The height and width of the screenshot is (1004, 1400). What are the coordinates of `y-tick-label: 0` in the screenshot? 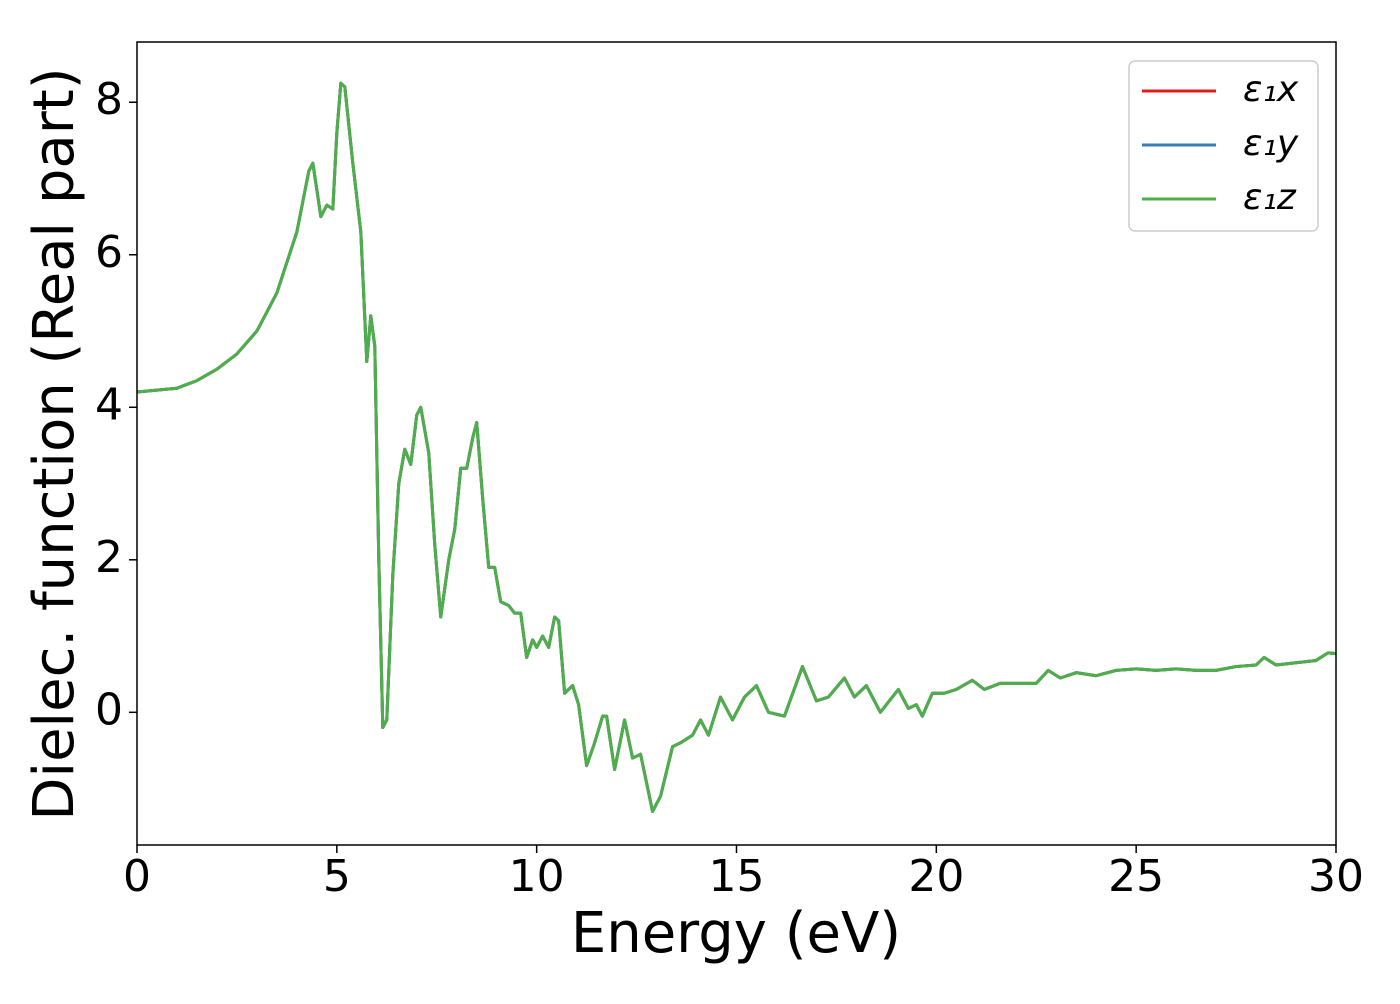 It's located at (109, 709).